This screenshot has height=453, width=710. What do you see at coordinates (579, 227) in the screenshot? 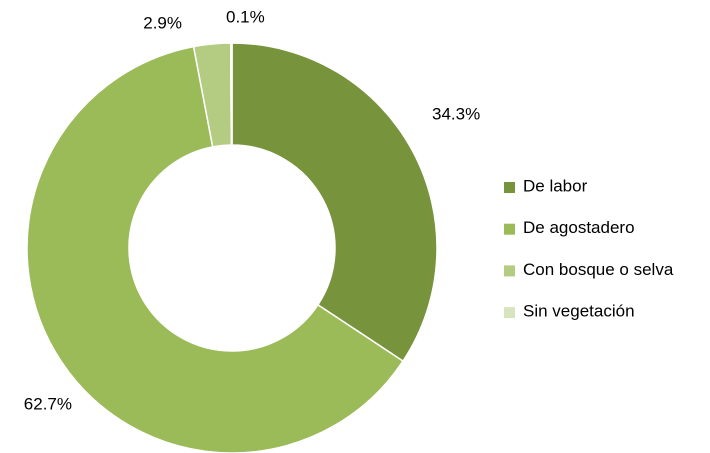
I see `legend-label: De agostadero` at bounding box center [579, 227].